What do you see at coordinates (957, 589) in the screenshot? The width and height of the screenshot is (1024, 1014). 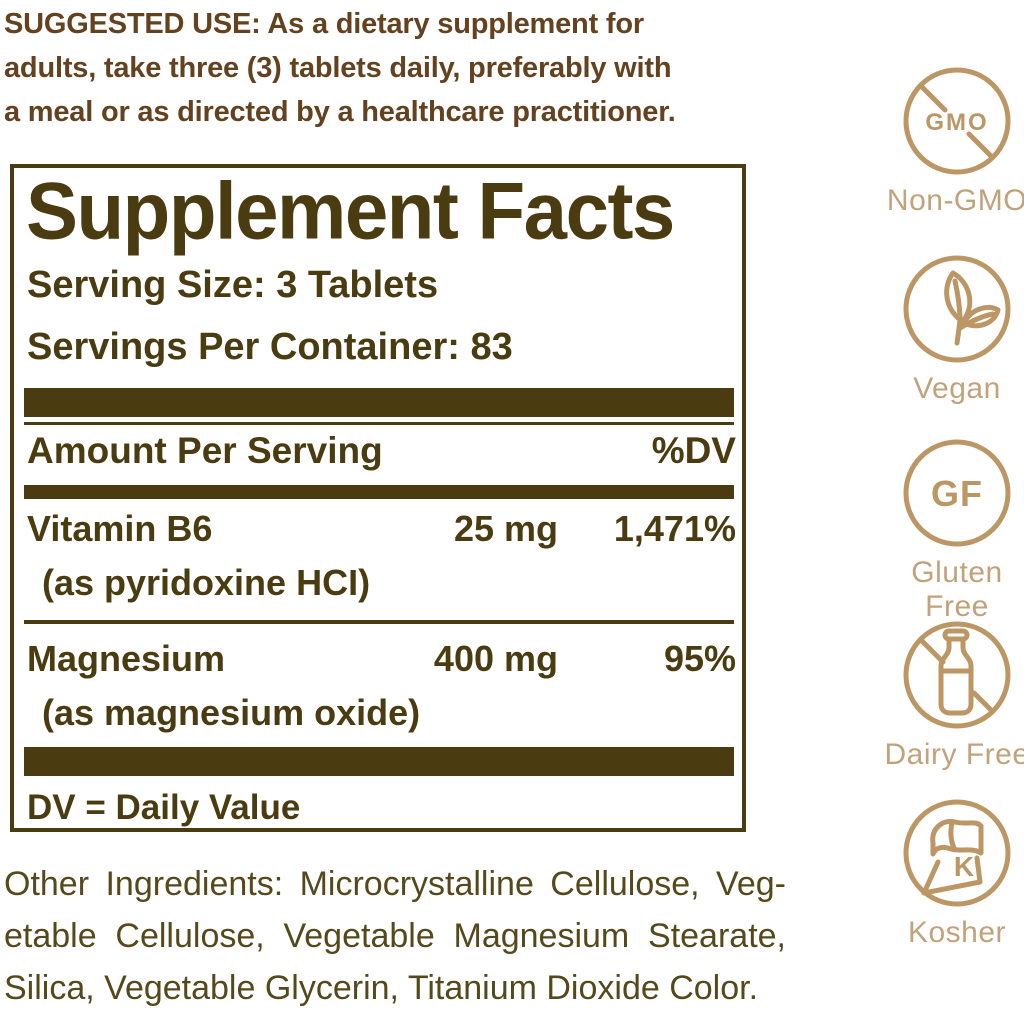 I see `badge-label: Gluten Free` at bounding box center [957, 589].